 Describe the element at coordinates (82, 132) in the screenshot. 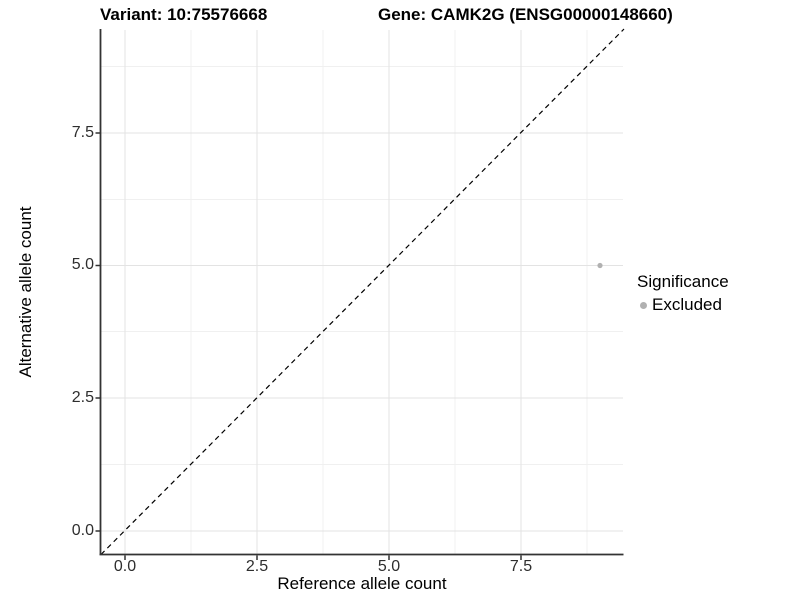

I see `y-tick-label-0: 7.5` at that location.